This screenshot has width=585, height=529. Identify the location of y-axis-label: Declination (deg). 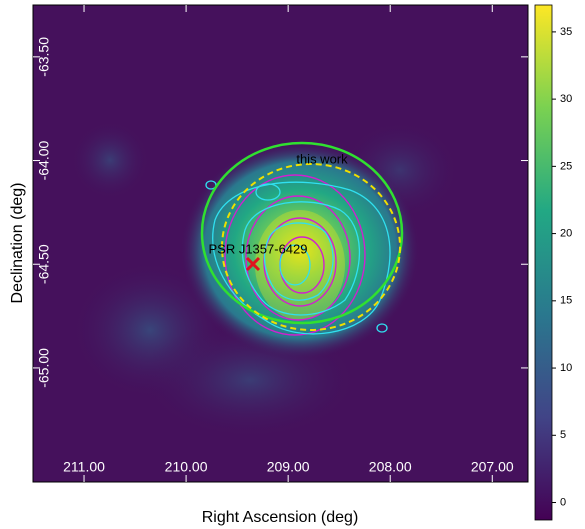
(17, 243).